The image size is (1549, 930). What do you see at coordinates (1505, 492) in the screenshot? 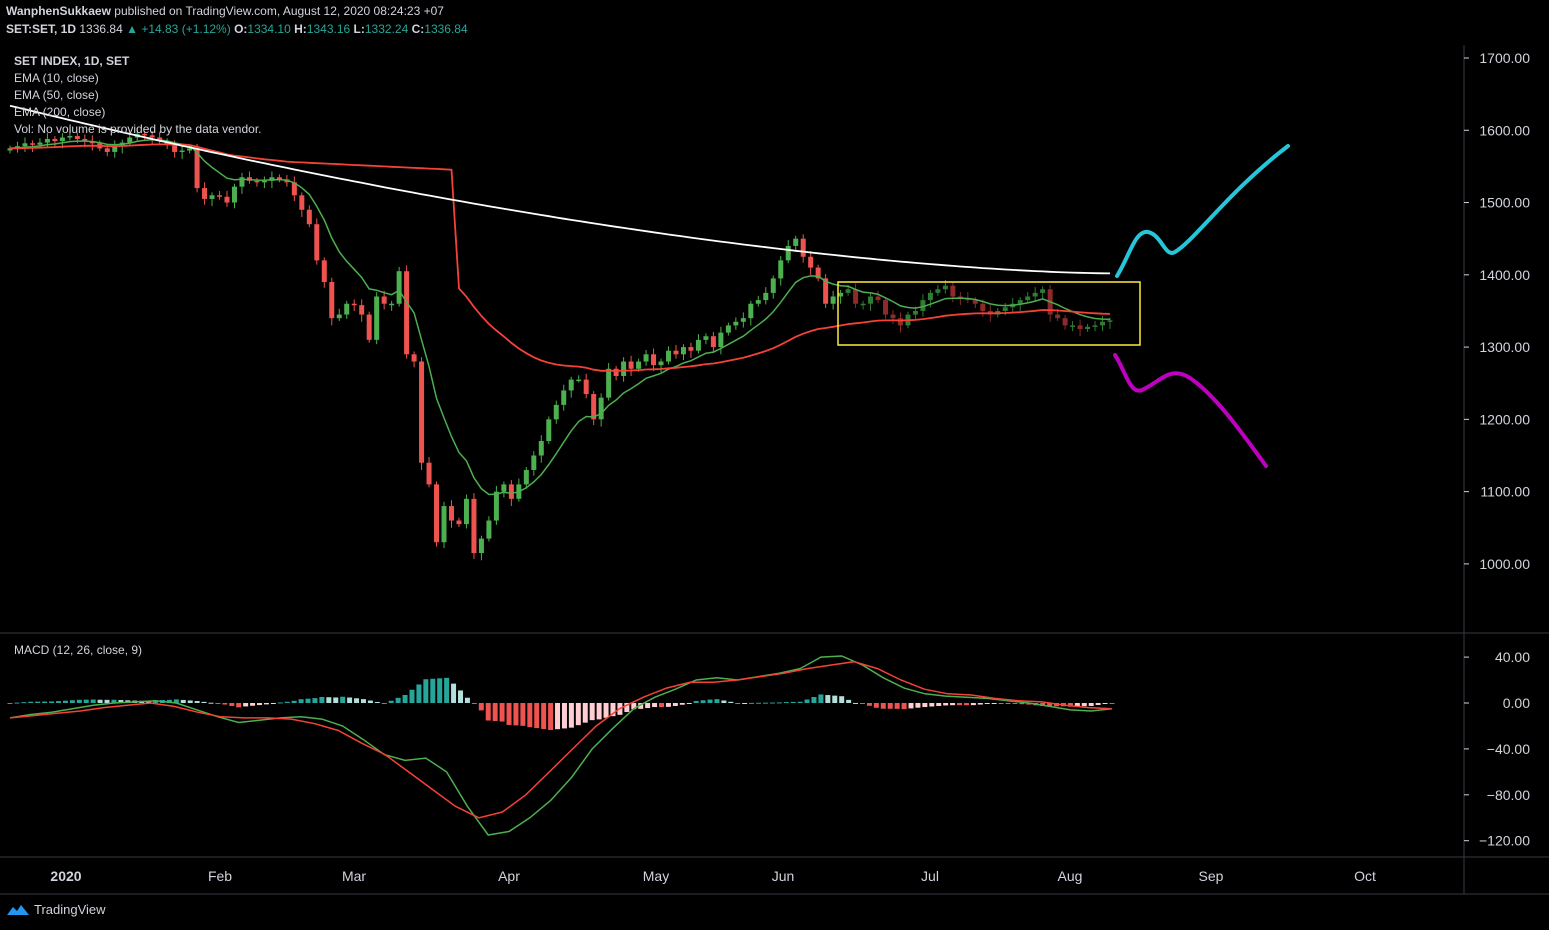
I see `price-tick-label: 1100.00` at bounding box center [1505, 492].